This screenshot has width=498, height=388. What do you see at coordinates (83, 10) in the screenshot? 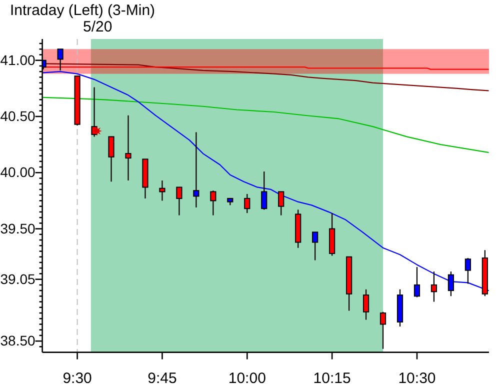
I see `chart-title: Intraday (Left) (3-Min)` at bounding box center [83, 10].